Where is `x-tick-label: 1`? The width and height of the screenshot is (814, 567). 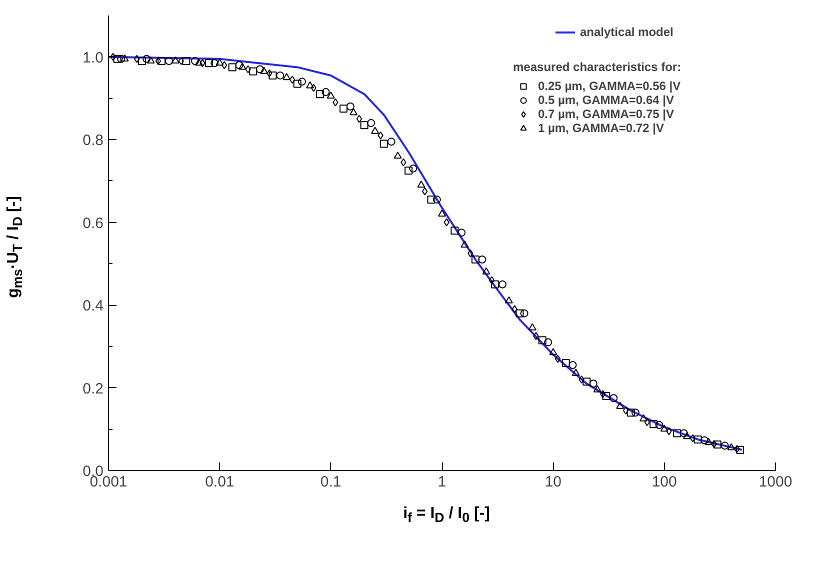
x-tick-label: 1 is located at coordinates (442, 482).